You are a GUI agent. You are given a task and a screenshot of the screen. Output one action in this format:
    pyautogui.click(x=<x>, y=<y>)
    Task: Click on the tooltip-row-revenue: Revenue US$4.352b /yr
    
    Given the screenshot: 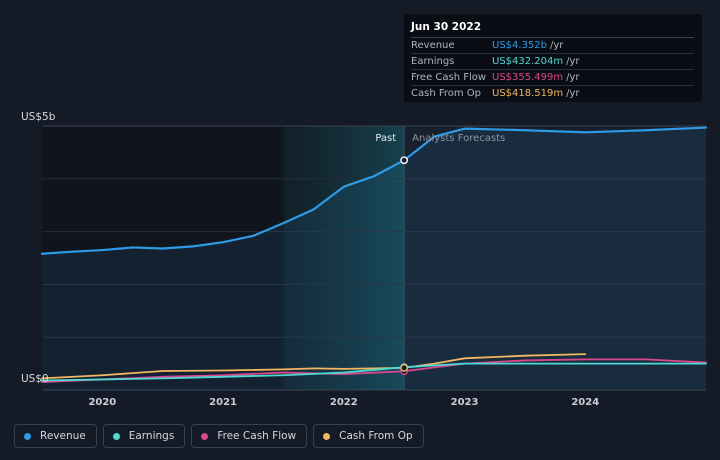 What is the action you would take?
    pyautogui.click(x=552, y=46)
    